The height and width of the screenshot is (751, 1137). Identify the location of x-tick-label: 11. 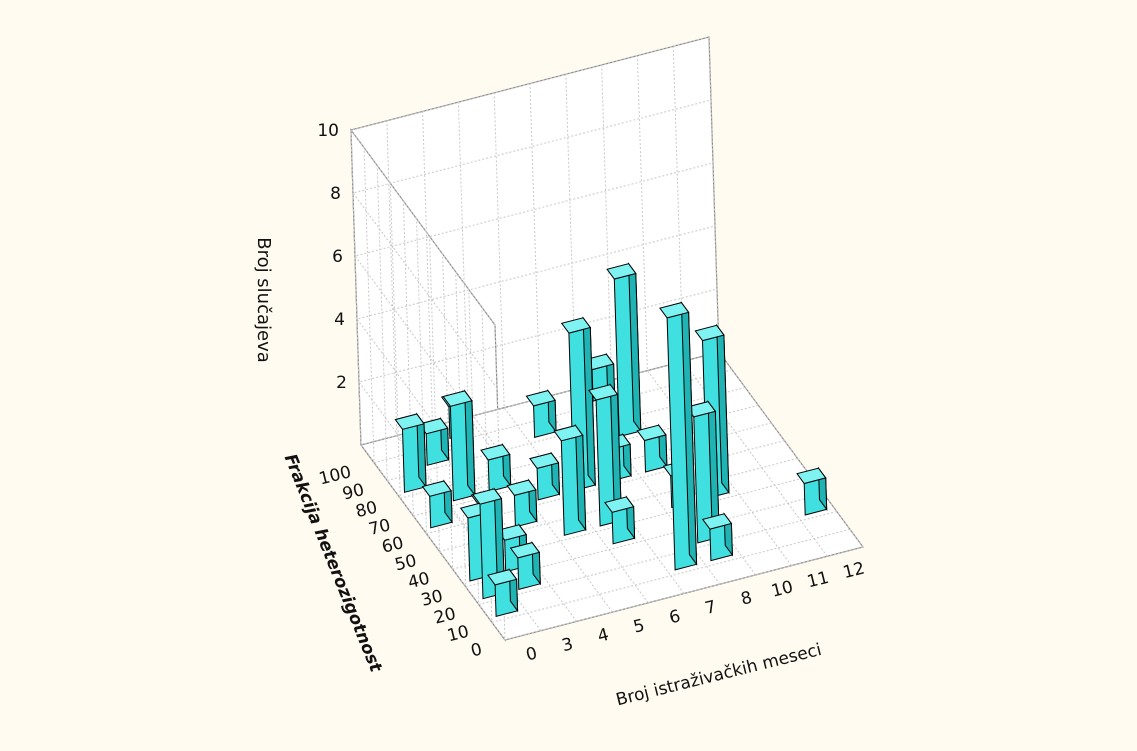
(818, 580).